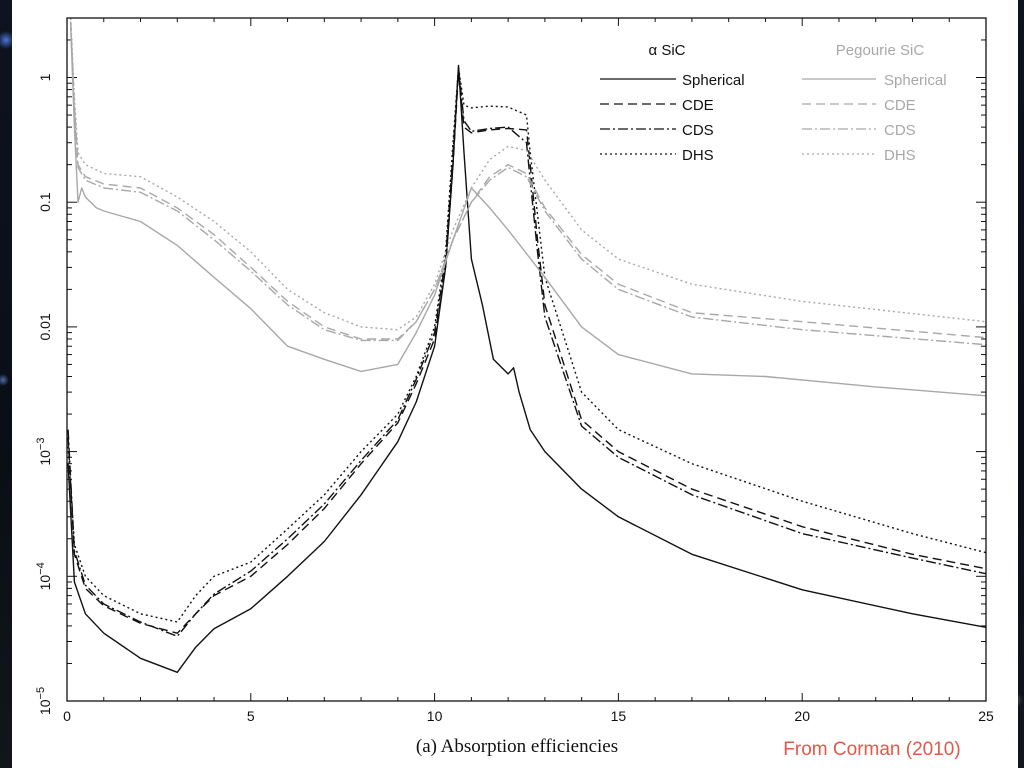 Image resolution: width=1024 pixels, height=768 pixels. What do you see at coordinates (986, 716) in the screenshot?
I see `x-tick-label: 25` at bounding box center [986, 716].